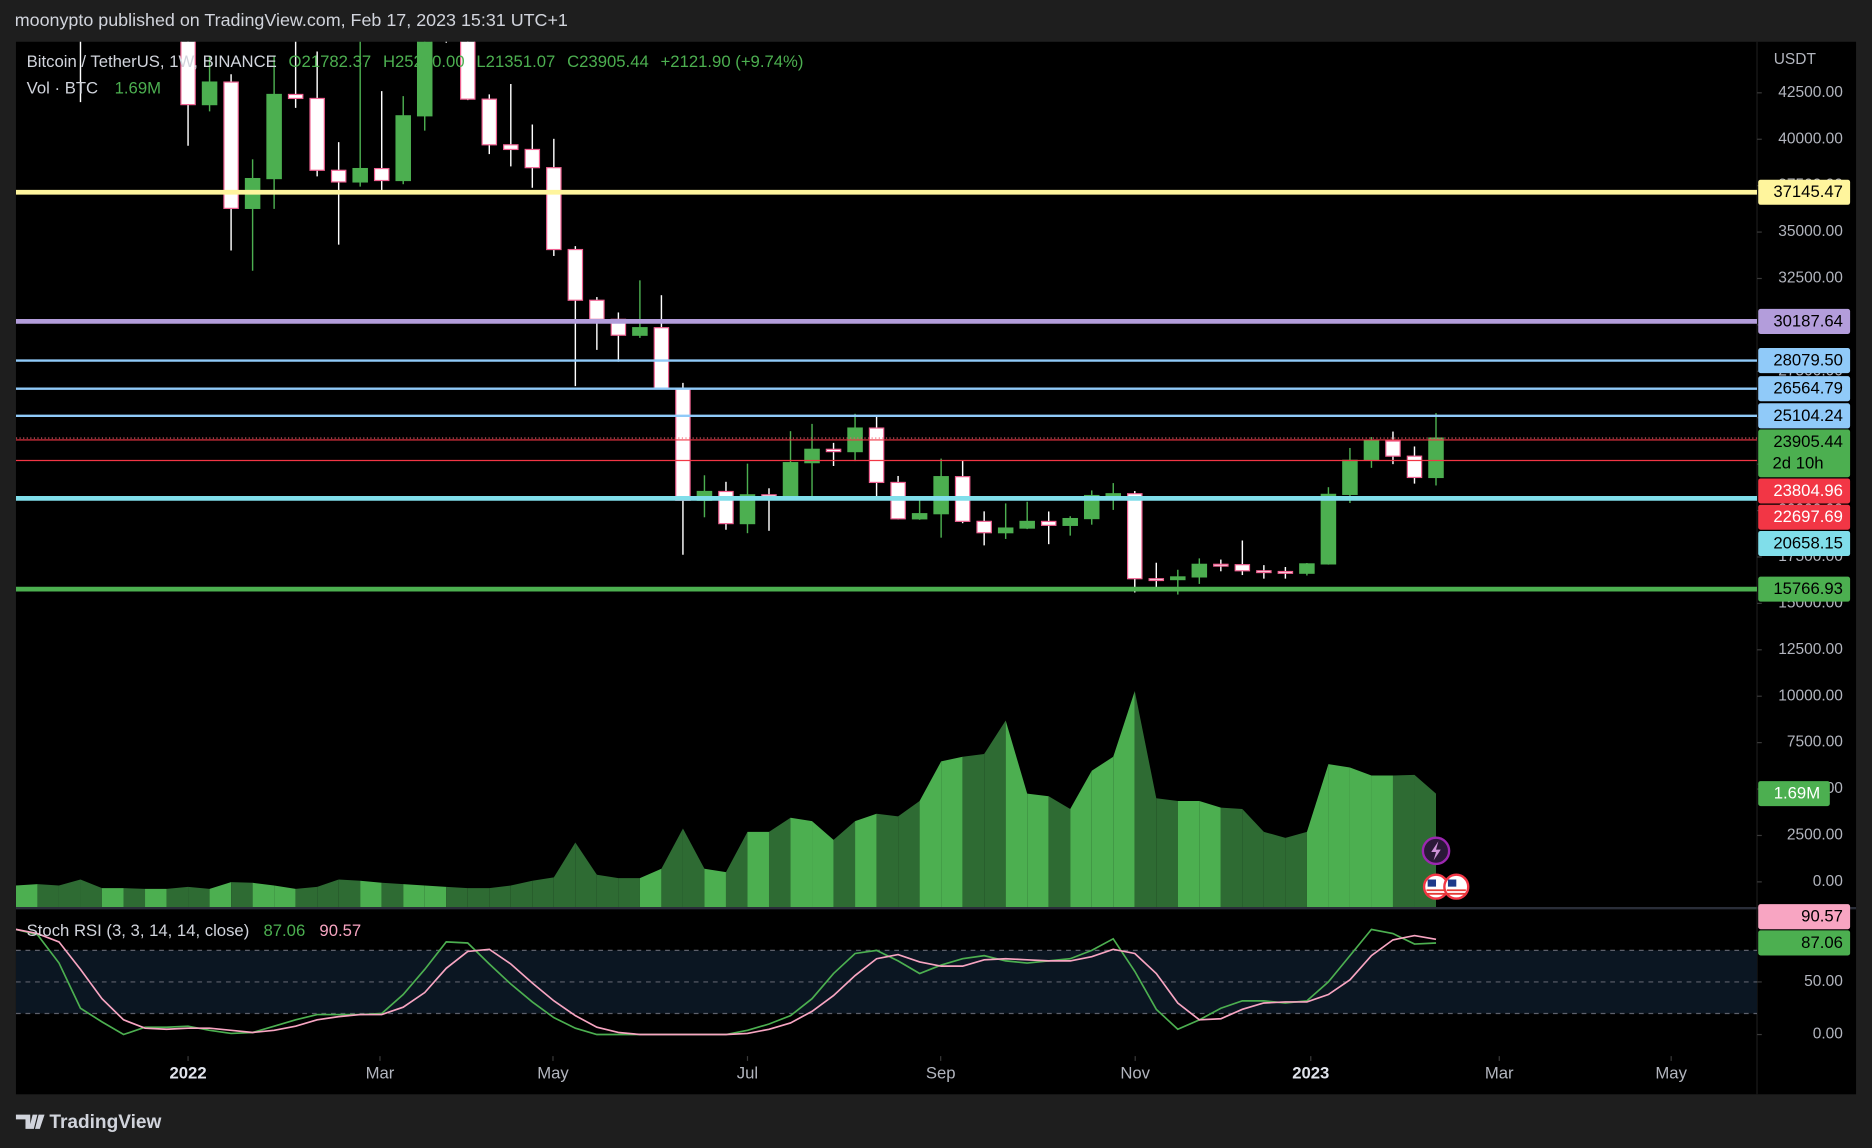 The width and height of the screenshot is (1872, 1148). What do you see at coordinates (1452, 883) in the screenshot?
I see `flag-canton` at bounding box center [1452, 883].